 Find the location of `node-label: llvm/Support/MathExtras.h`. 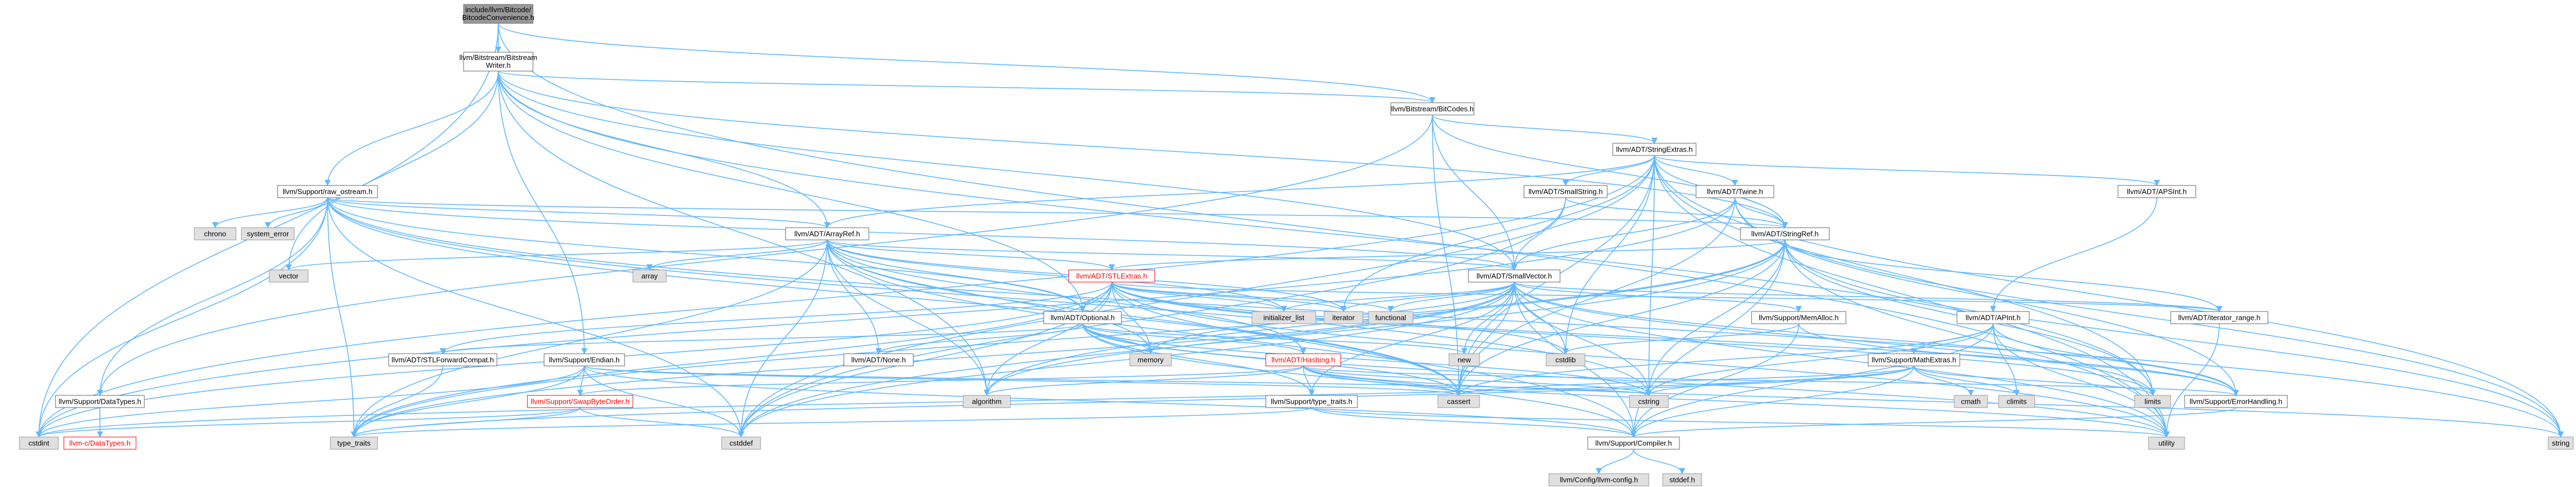

node-label: llvm/Support/MathExtras.h is located at coordinates (1914, 360).